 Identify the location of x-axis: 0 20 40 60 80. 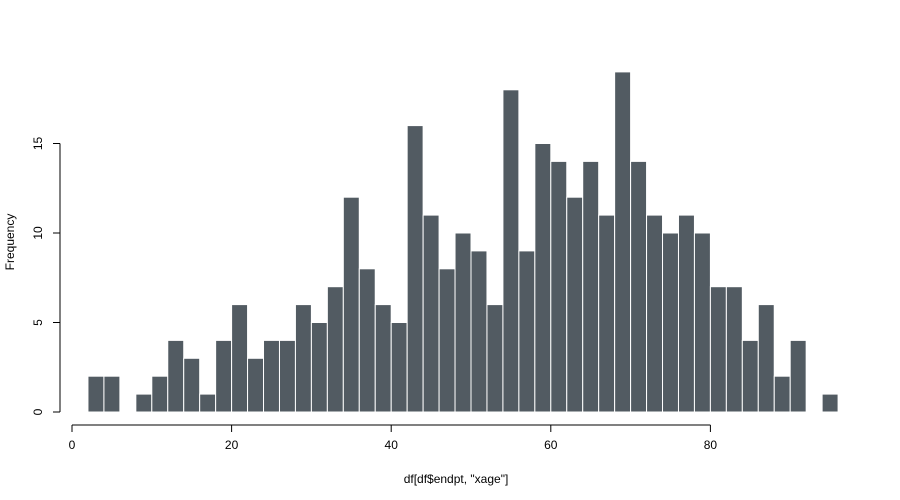
(393, 438).